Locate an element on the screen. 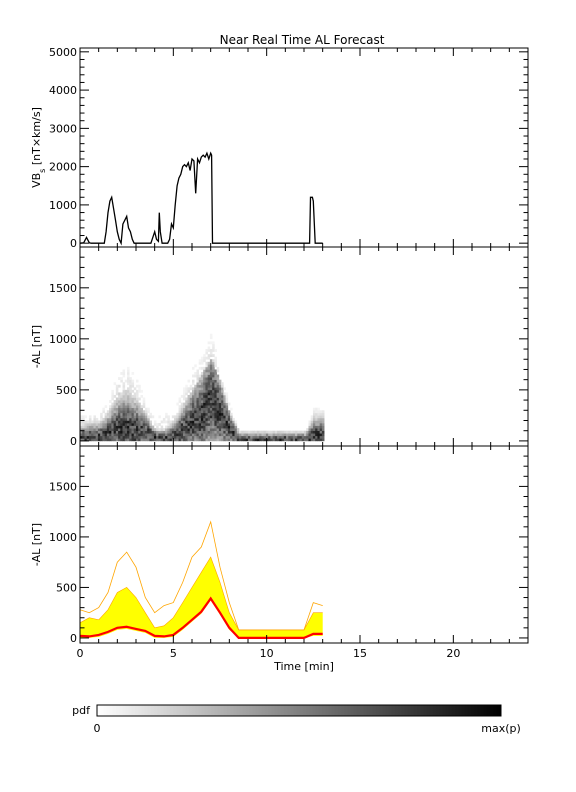  colorbar-label: pdf is located at coordinates (81, 710).